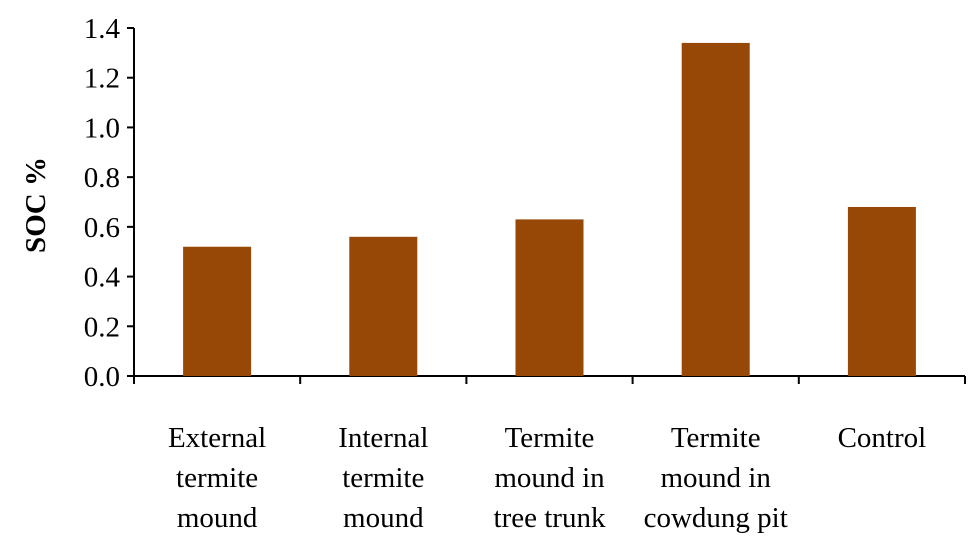  I want to click on x-category-label-line: tree trunk, so click(550, 518).